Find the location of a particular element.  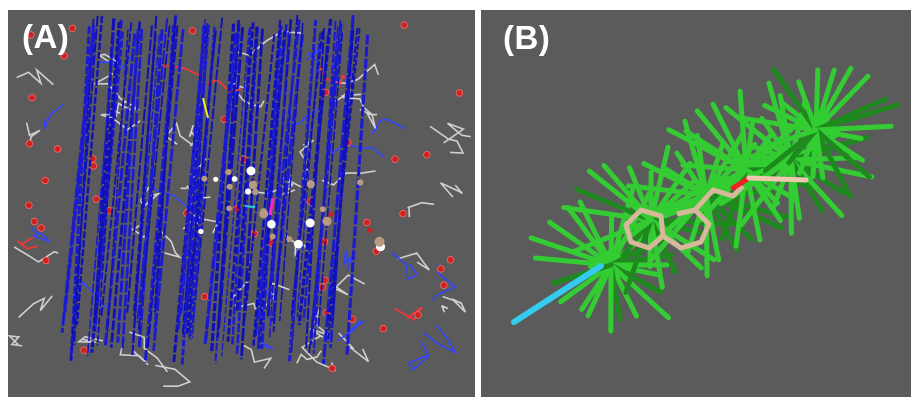

probe-marker is located at coordinates (205, 108).